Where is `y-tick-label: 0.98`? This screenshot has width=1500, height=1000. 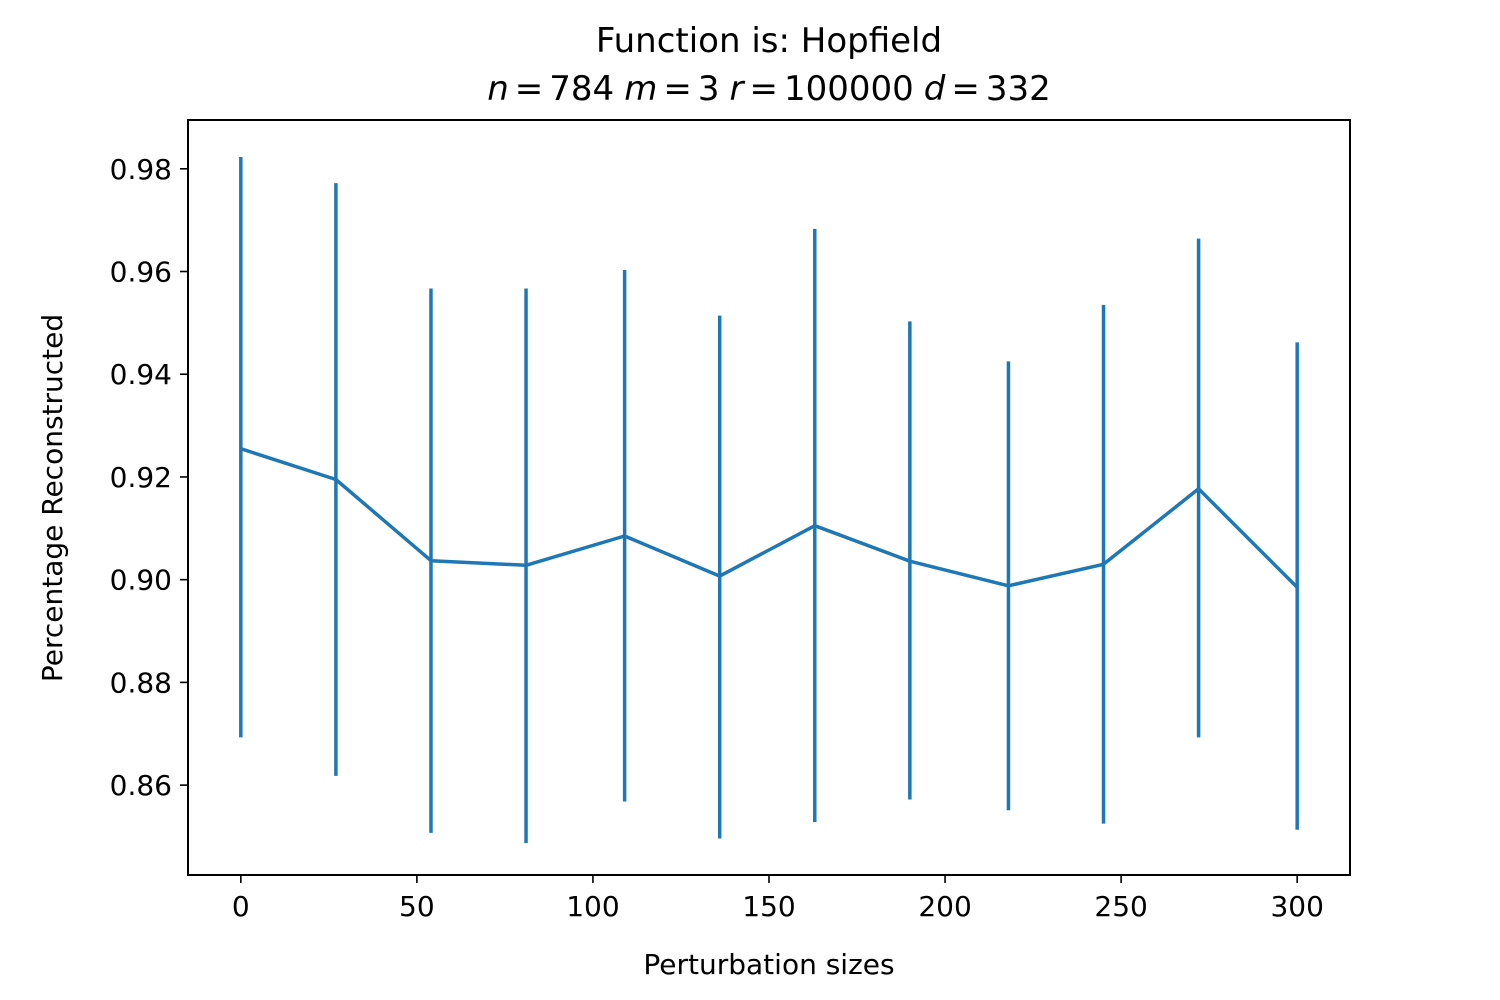 y-tick-label: 0.98 is located at coordinates (141, 169).